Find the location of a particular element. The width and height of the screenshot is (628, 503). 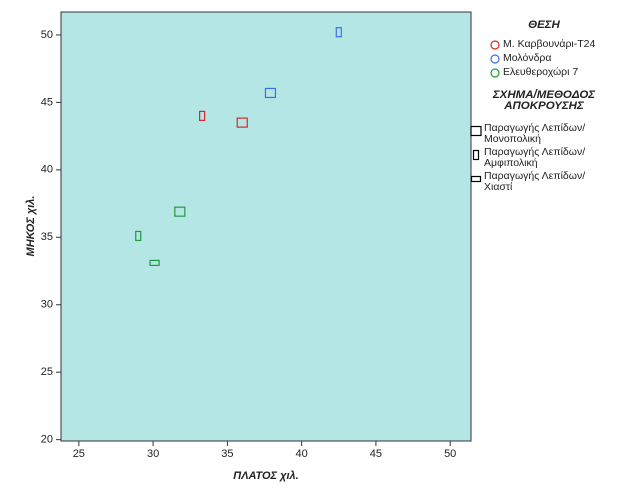

legend-label: Μ. Καρβουνάρι-Τ24 is located at coordinates (549, 44).